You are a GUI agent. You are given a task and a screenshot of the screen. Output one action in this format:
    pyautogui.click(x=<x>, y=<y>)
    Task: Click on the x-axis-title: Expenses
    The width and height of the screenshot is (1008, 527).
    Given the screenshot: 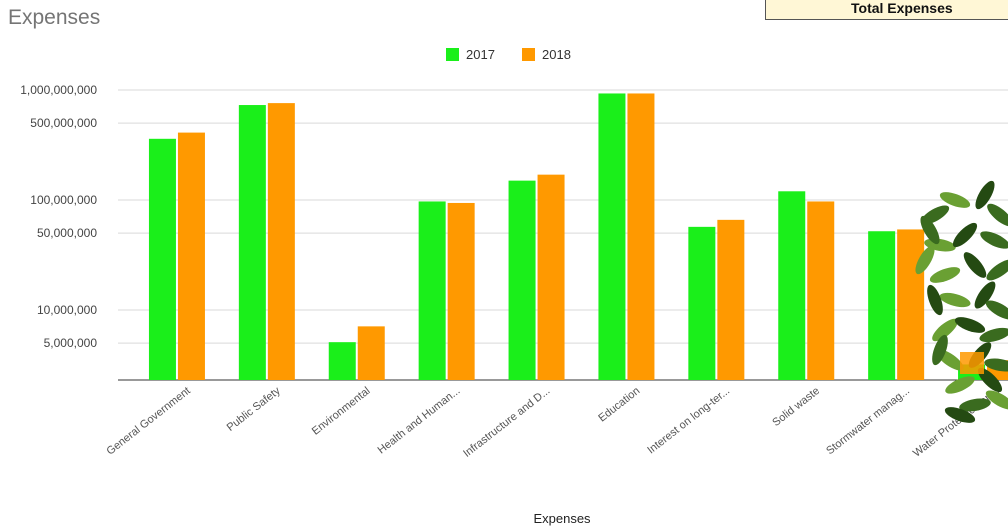 What is the action you would take?
    pyautogui.click(x=562, y=518)
    